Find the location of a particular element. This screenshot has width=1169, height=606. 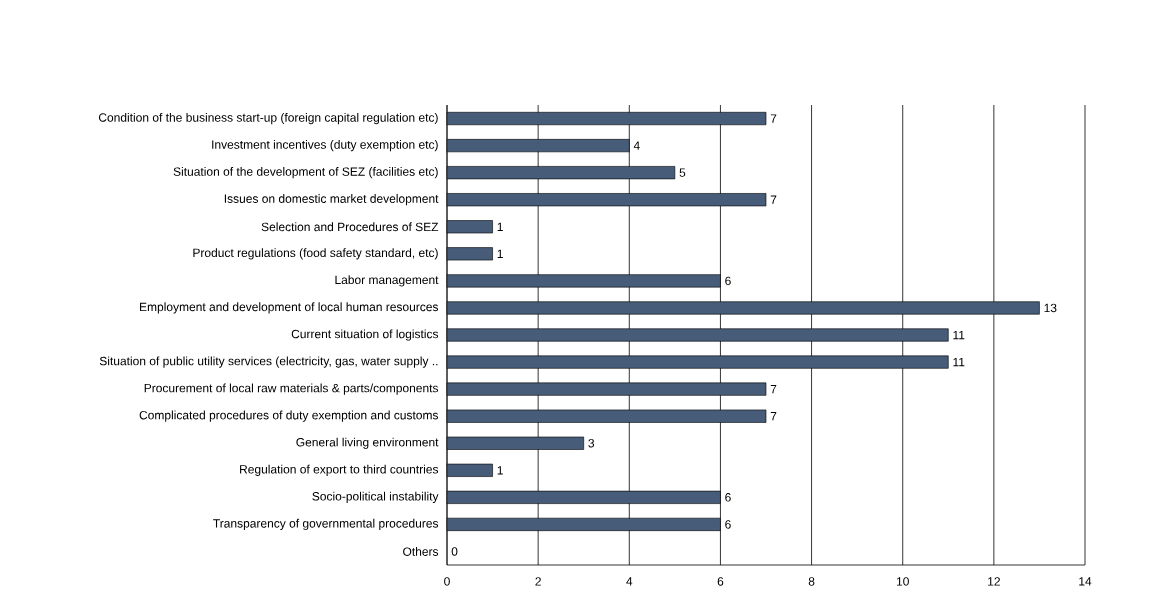

x-tick-label: 4 is located at coordinates (629, 581).